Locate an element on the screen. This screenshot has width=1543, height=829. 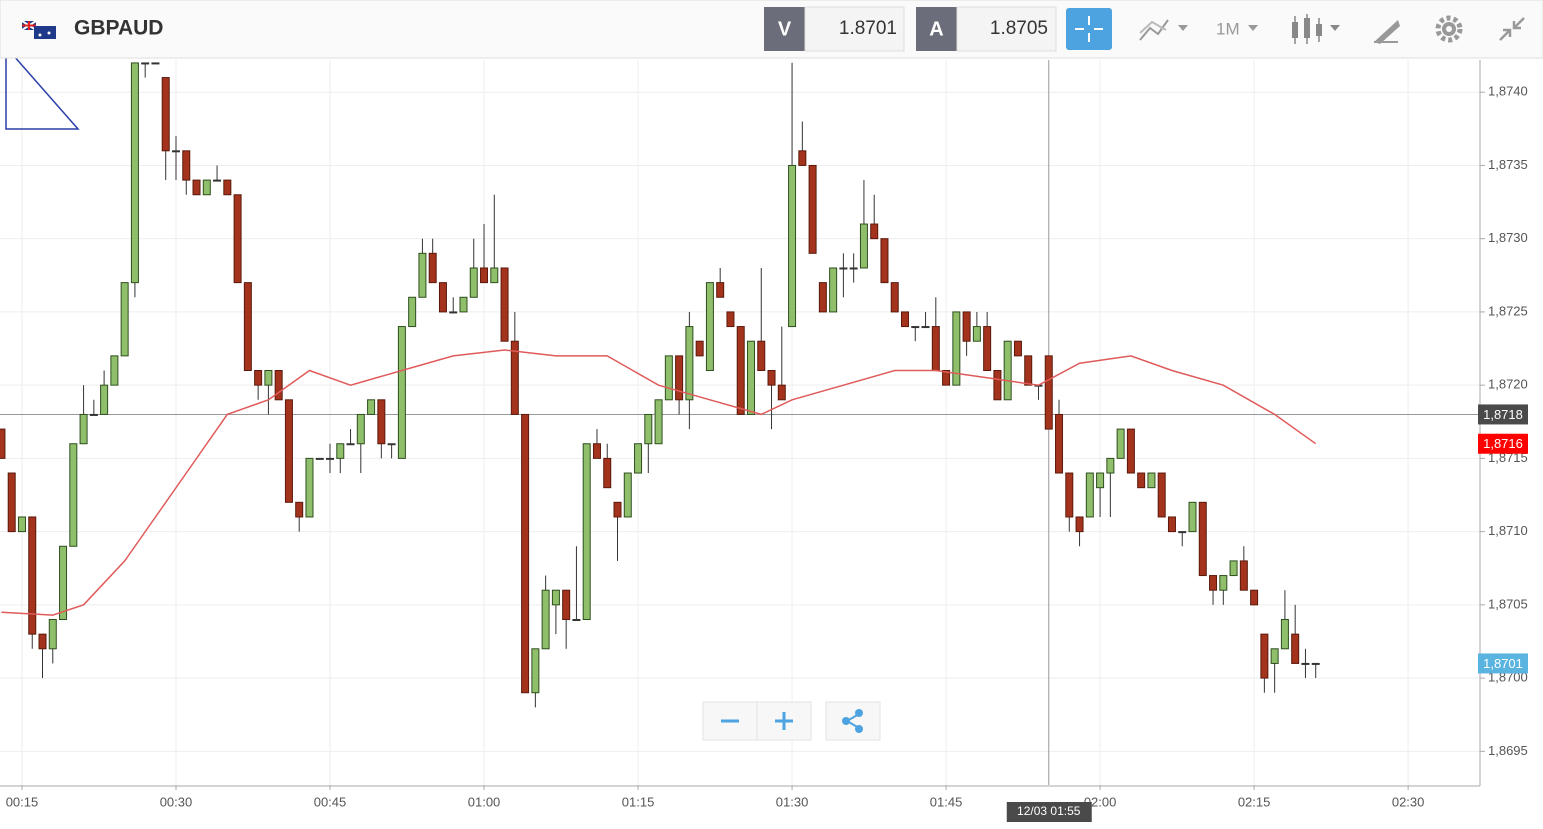
timeframe: 1M is located at coordinates (1228, 28).